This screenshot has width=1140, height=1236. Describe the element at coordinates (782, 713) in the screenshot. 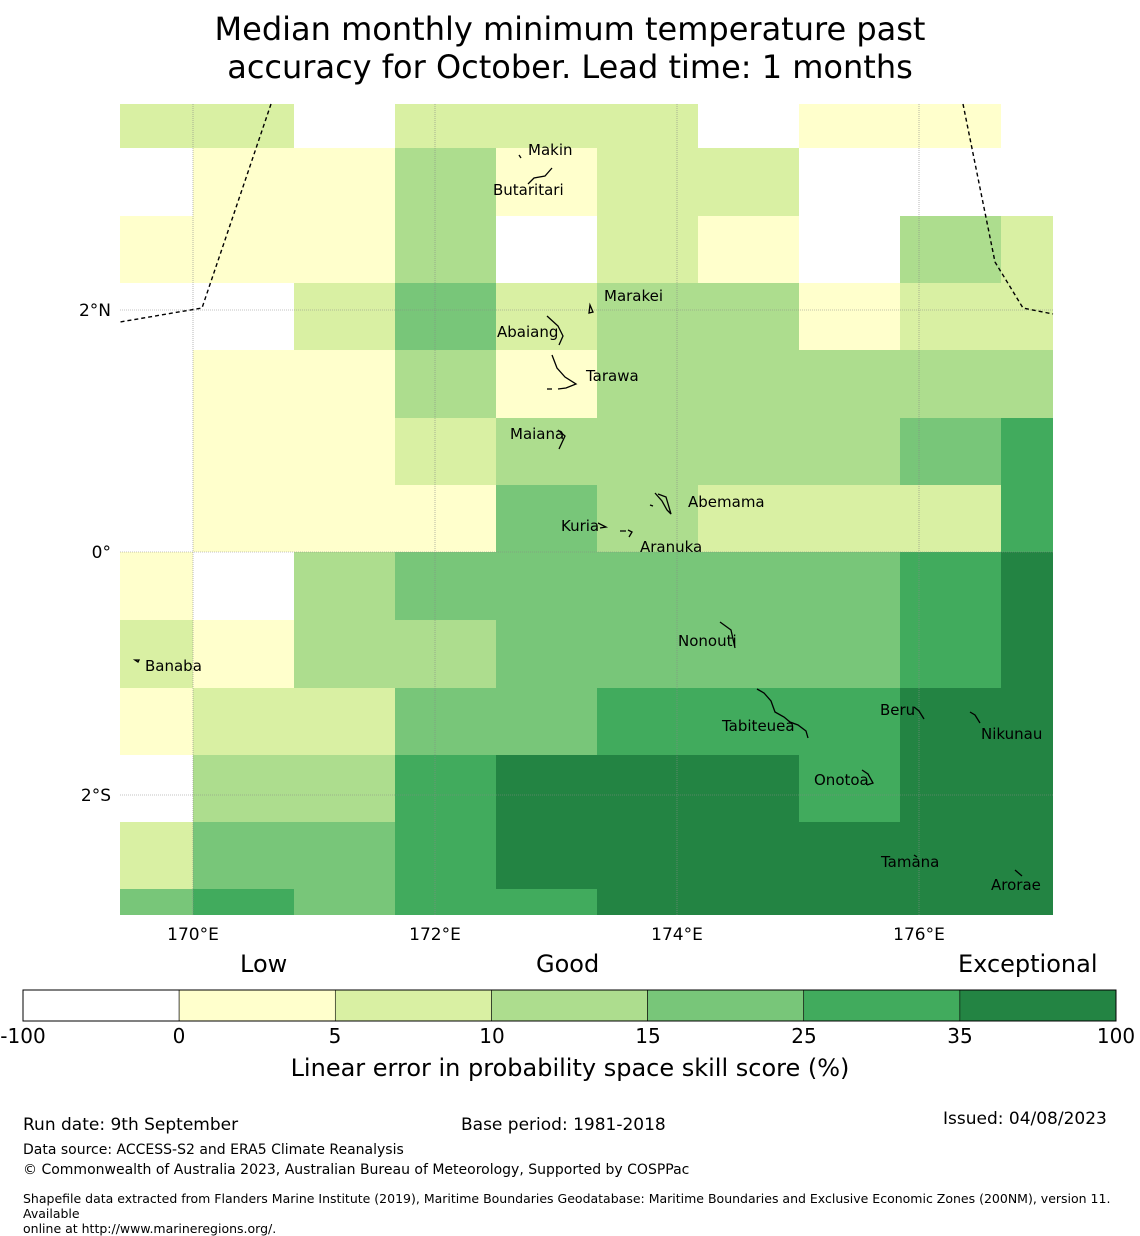

I see `island-shape-tabiteuea` at that location.